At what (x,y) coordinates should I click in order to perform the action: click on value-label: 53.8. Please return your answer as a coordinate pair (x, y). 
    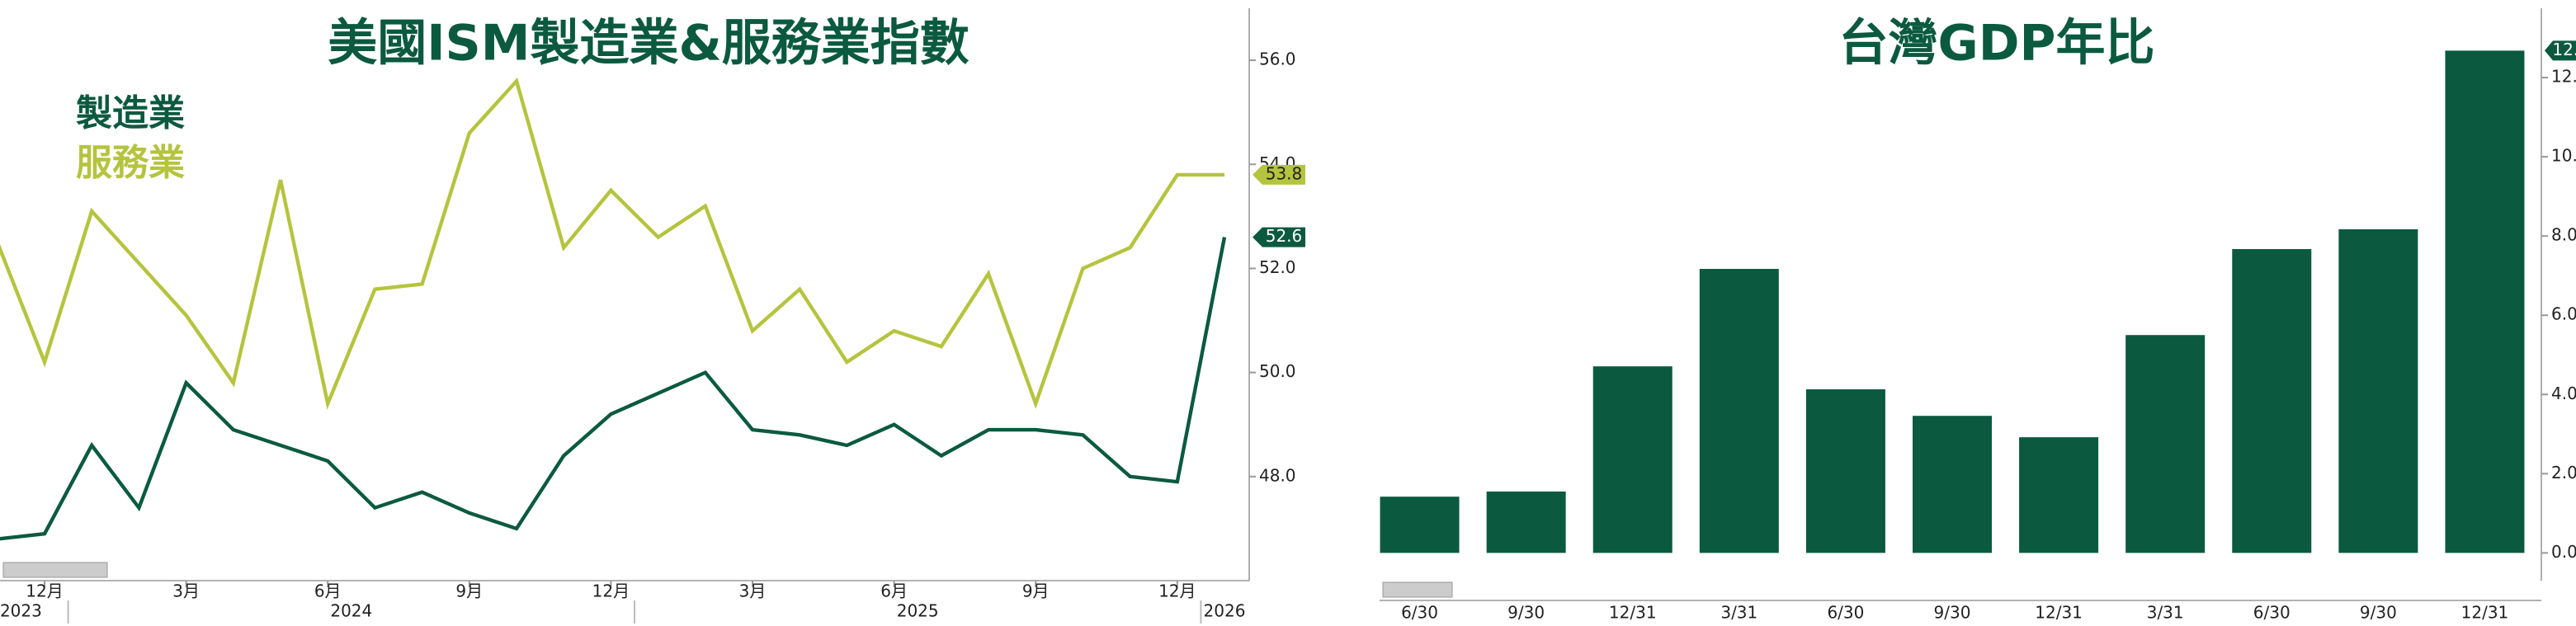
    Looking at the image, I should click on (1284, 173).